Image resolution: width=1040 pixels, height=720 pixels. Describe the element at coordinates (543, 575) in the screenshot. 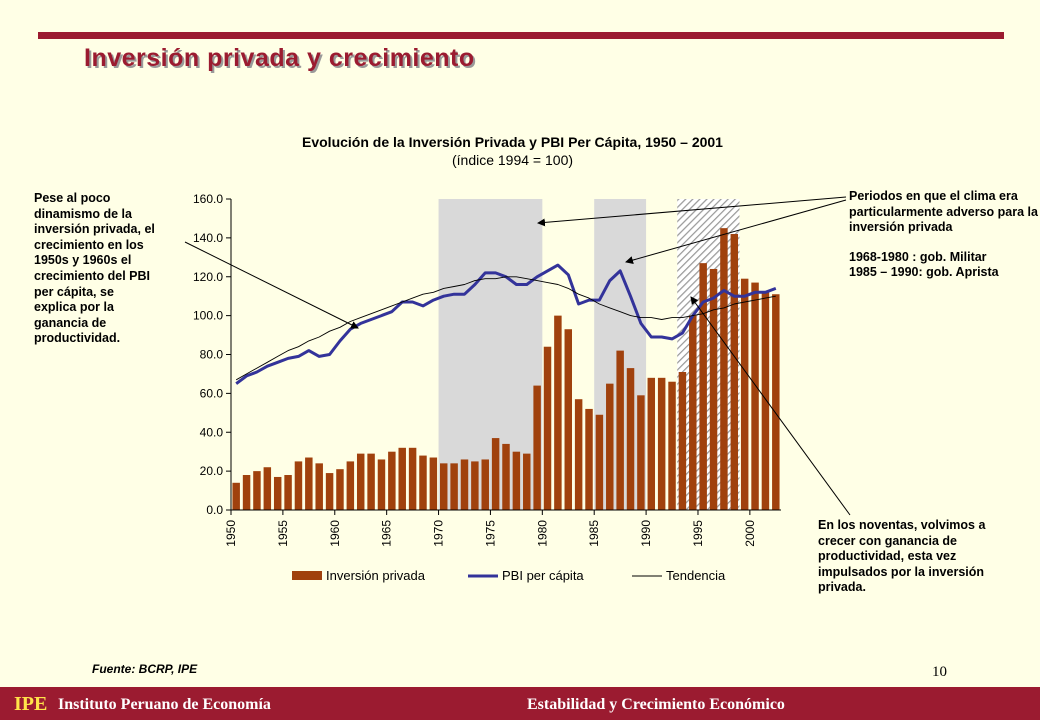

I see `legend-label-pbi: PBI per cápita` at that location.